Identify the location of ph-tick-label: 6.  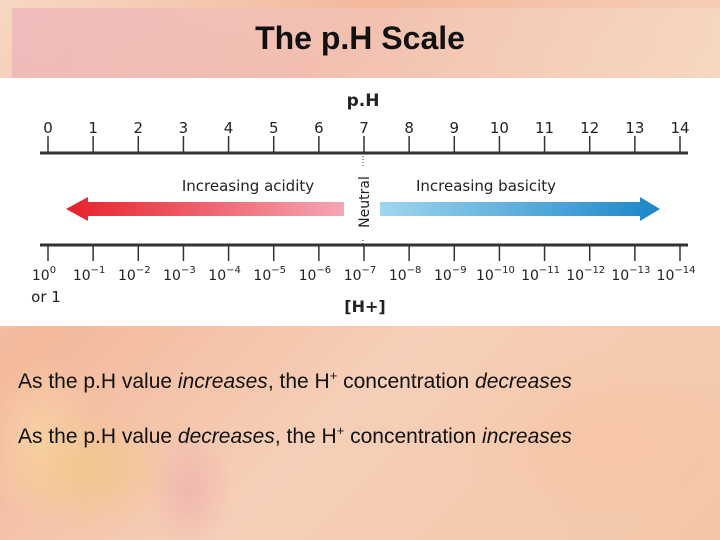
(319, 128).